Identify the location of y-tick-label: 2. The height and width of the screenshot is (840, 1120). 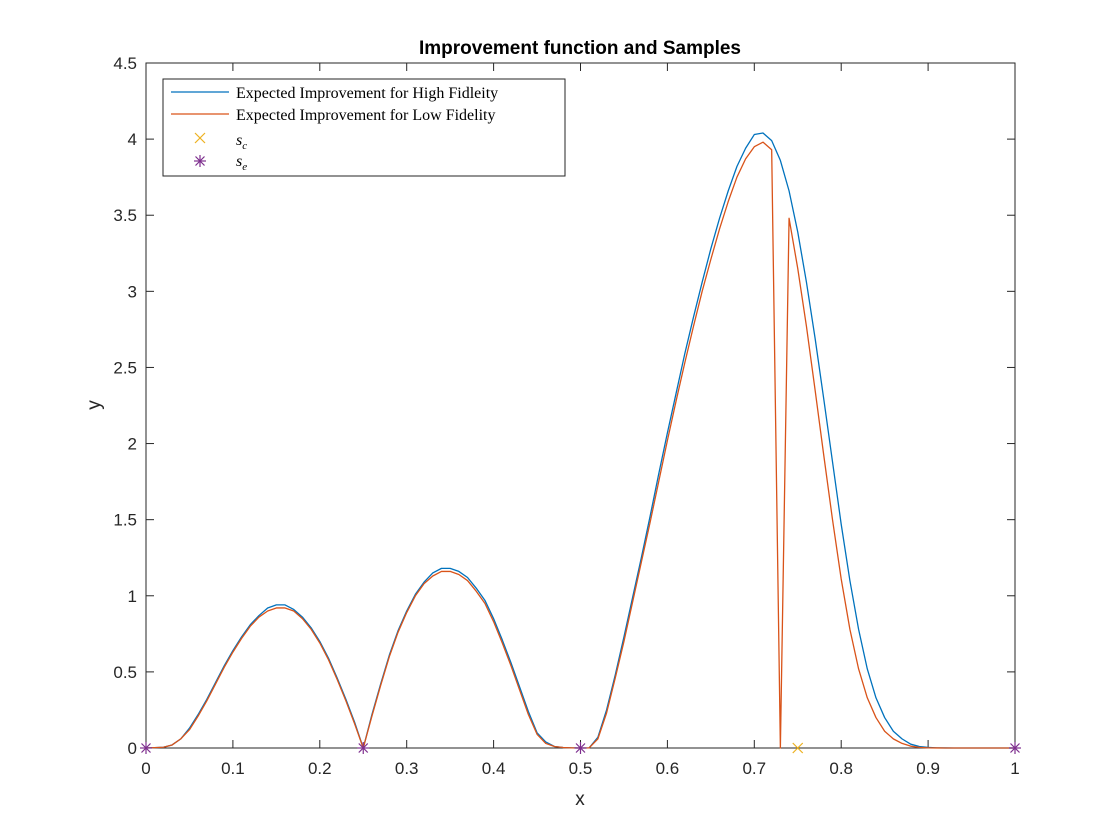
(132, 444).